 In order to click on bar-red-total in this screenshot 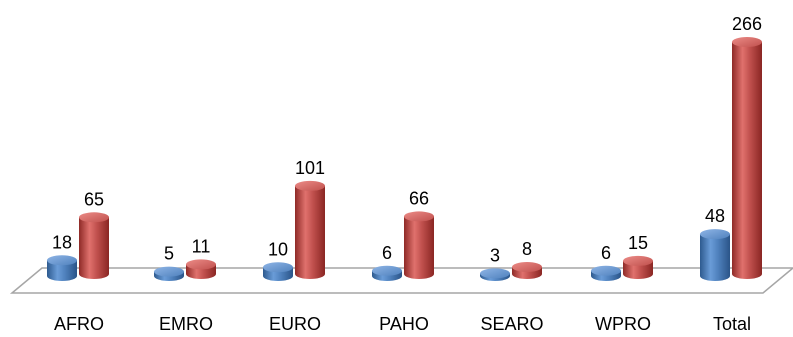, I will do `click(747, 158)`.